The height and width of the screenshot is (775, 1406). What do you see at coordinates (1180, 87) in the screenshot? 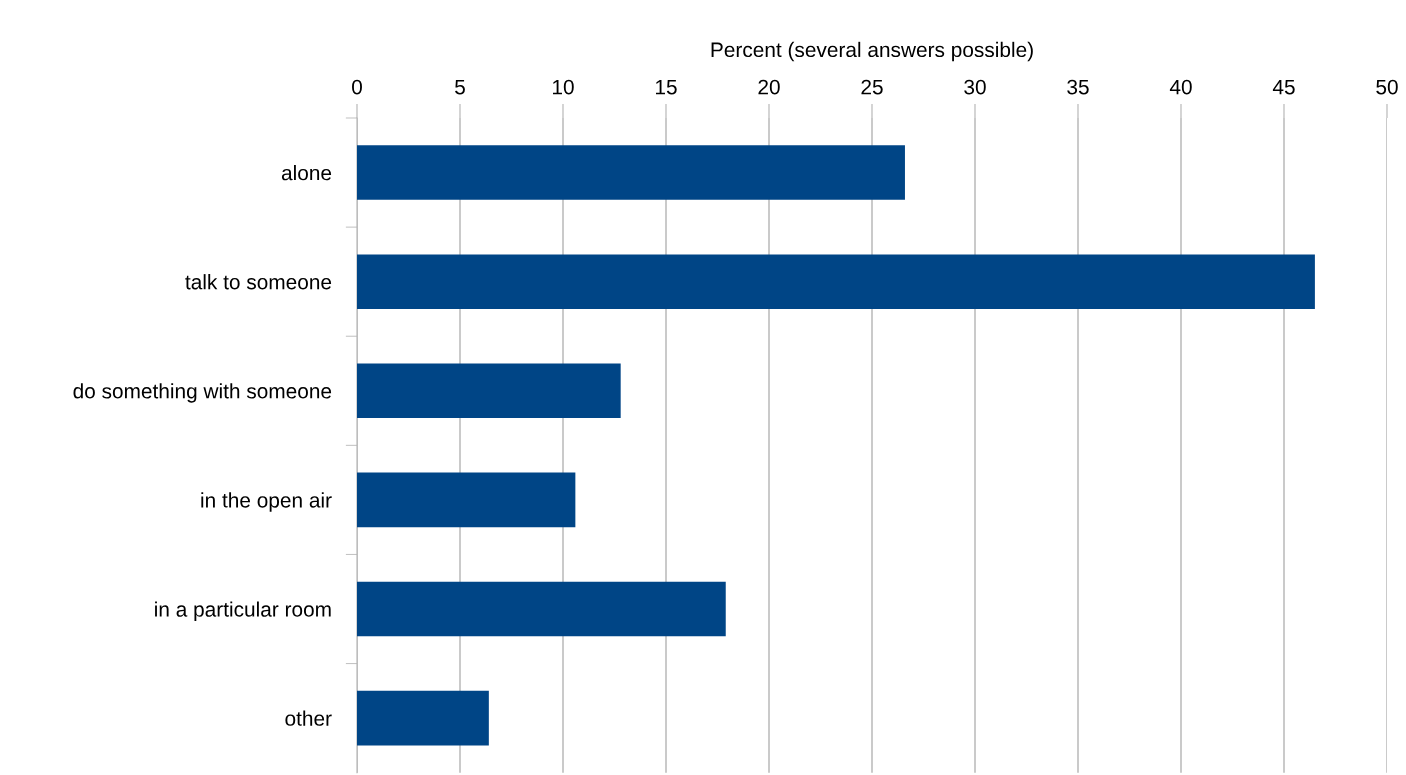
I see `x-tick-label: 40` at bounding box center [1180, 87].